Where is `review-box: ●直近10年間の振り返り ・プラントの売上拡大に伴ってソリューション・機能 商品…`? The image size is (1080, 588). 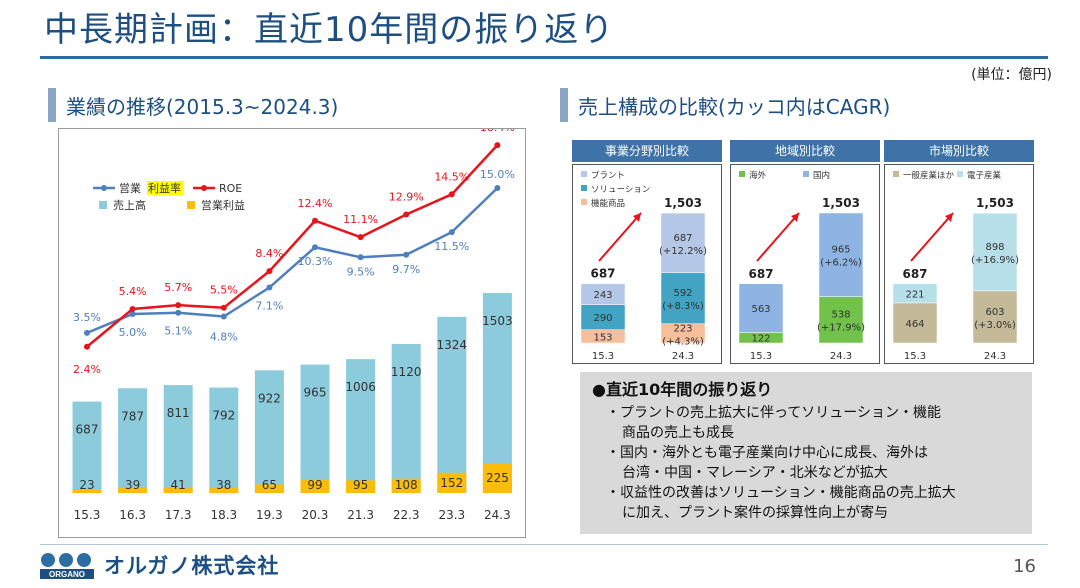
review-box: ●直近10年間の振り返り ・プラントの売上拡大に伴ってソリューション・機能 商品… is located at coordinates (806, 453).